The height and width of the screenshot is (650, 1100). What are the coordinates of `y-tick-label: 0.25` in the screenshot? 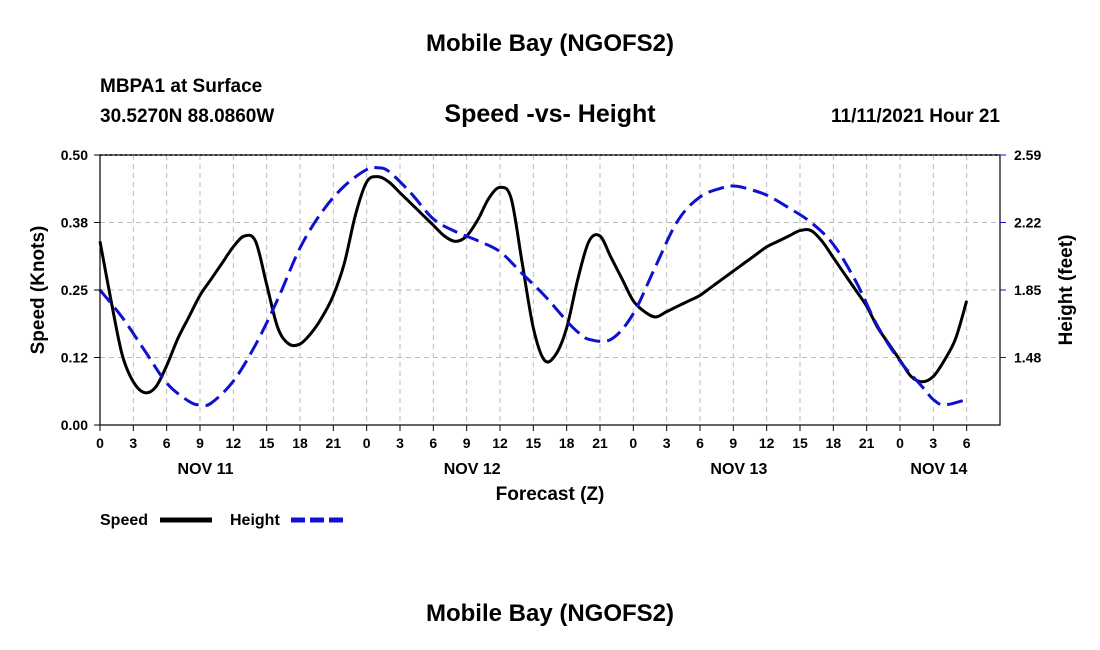 It's located at (74, 290).